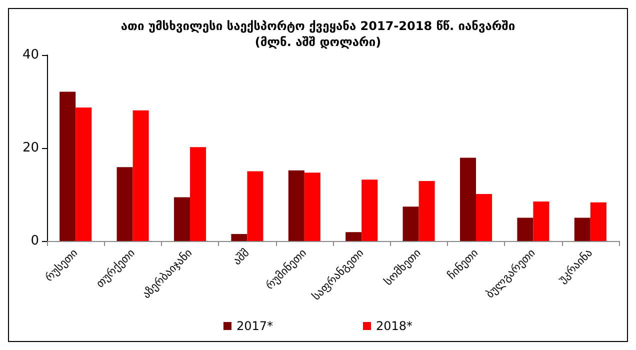 This screenshot has width=636, height=350. Describe the element at coordinates (241, 257) in the screenshot. I see `x-tick-label: აშშ` at that location.